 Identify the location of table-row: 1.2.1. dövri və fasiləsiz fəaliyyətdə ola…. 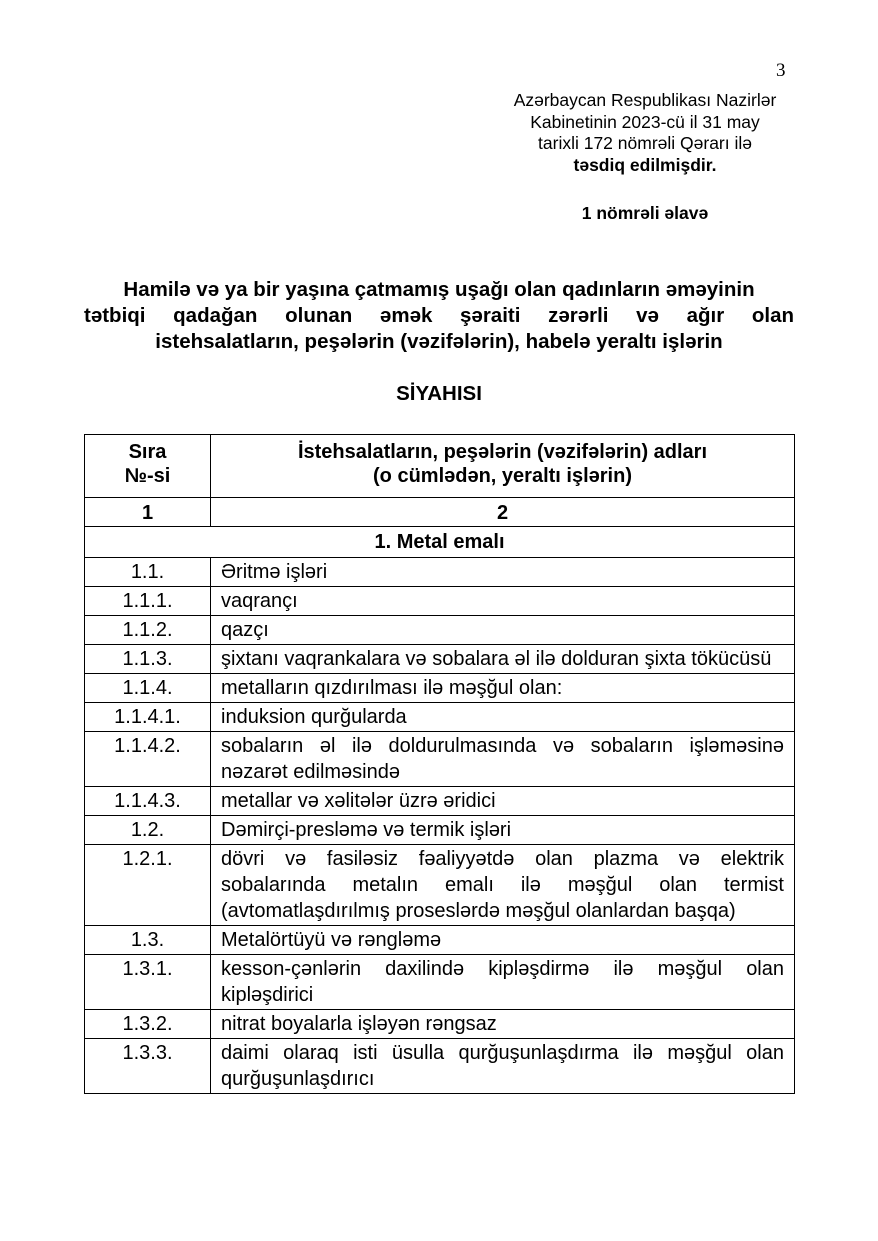
(439, 885).